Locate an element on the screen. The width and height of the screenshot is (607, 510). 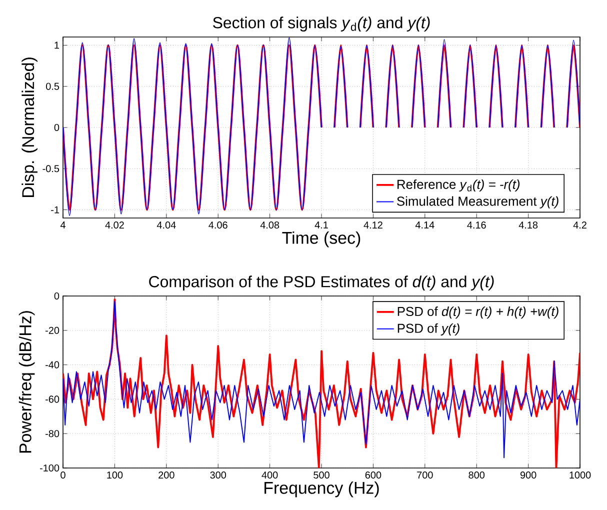
chart-title: Section of signals y$_{d}$(t) and y(t) is located at coordinates (321, 24).